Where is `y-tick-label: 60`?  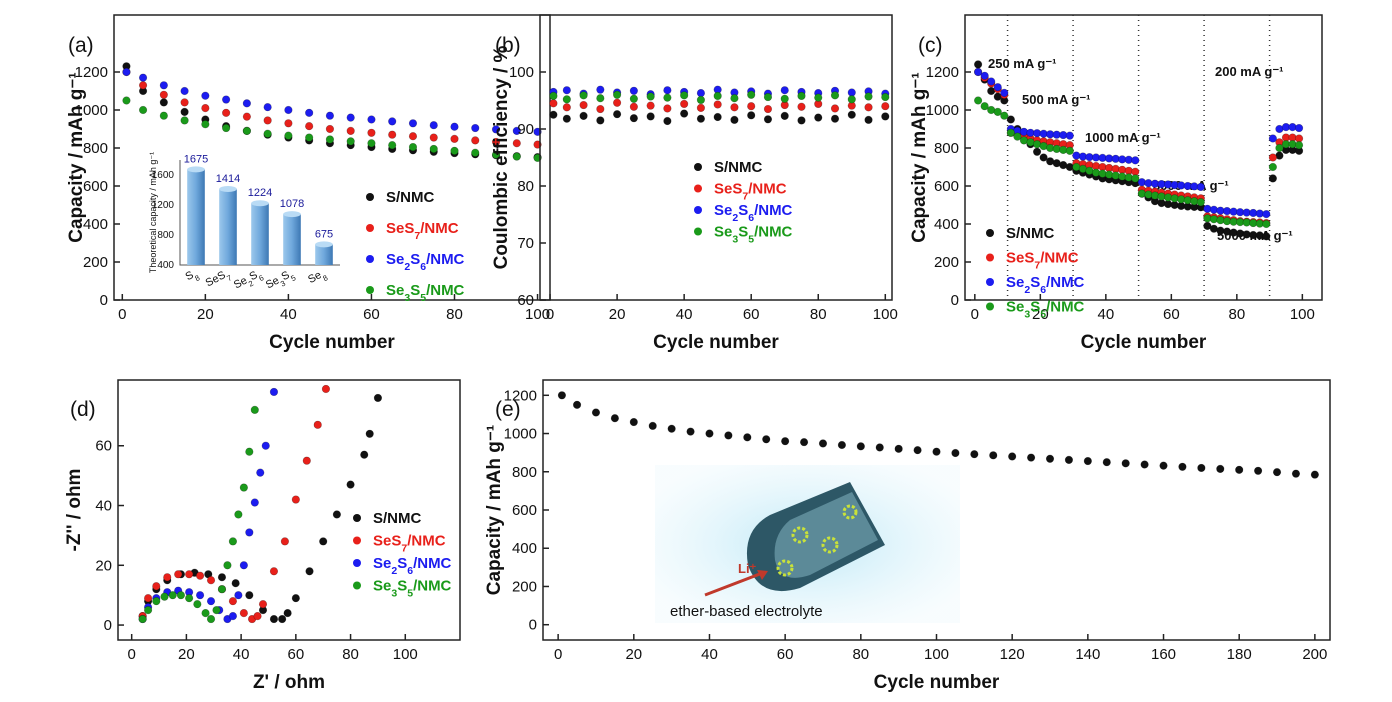 y-tick-label: 60 is located at coordinates (525, 300).